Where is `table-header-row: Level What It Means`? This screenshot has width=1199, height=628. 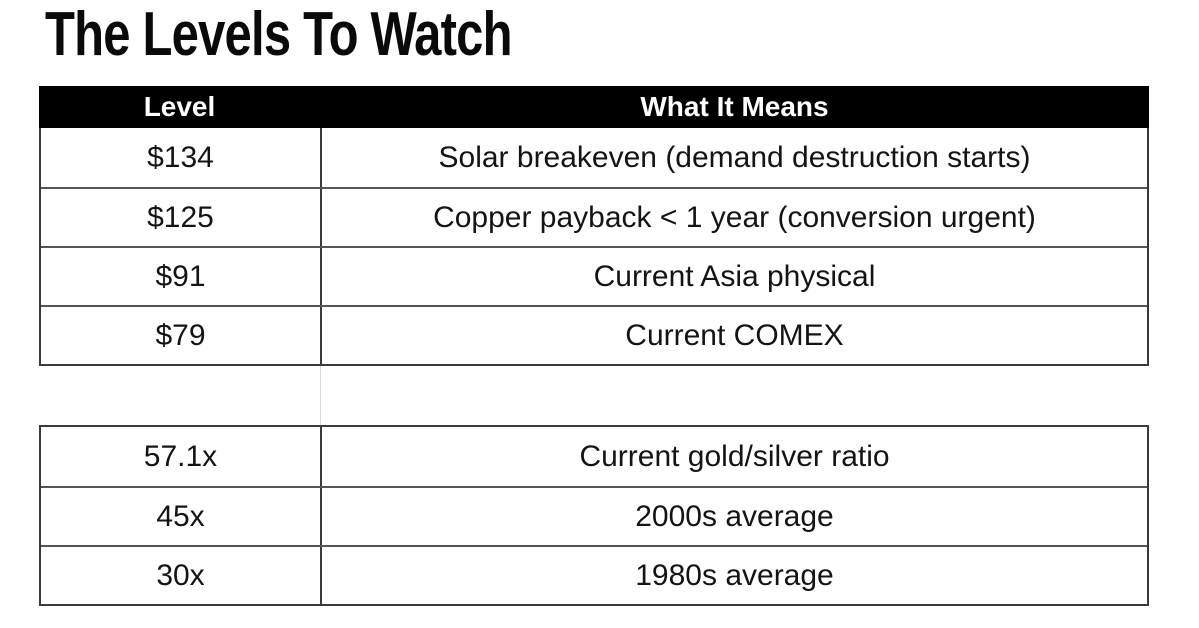
table-header-row: Level What It Means is located at coordinates (594, 107).